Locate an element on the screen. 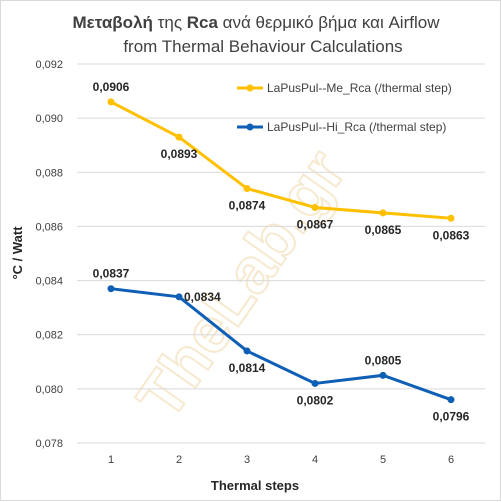  legend-label-2: LaPusPul--Hi_Rca (/thermal step) is located at coordinates (356, 127).